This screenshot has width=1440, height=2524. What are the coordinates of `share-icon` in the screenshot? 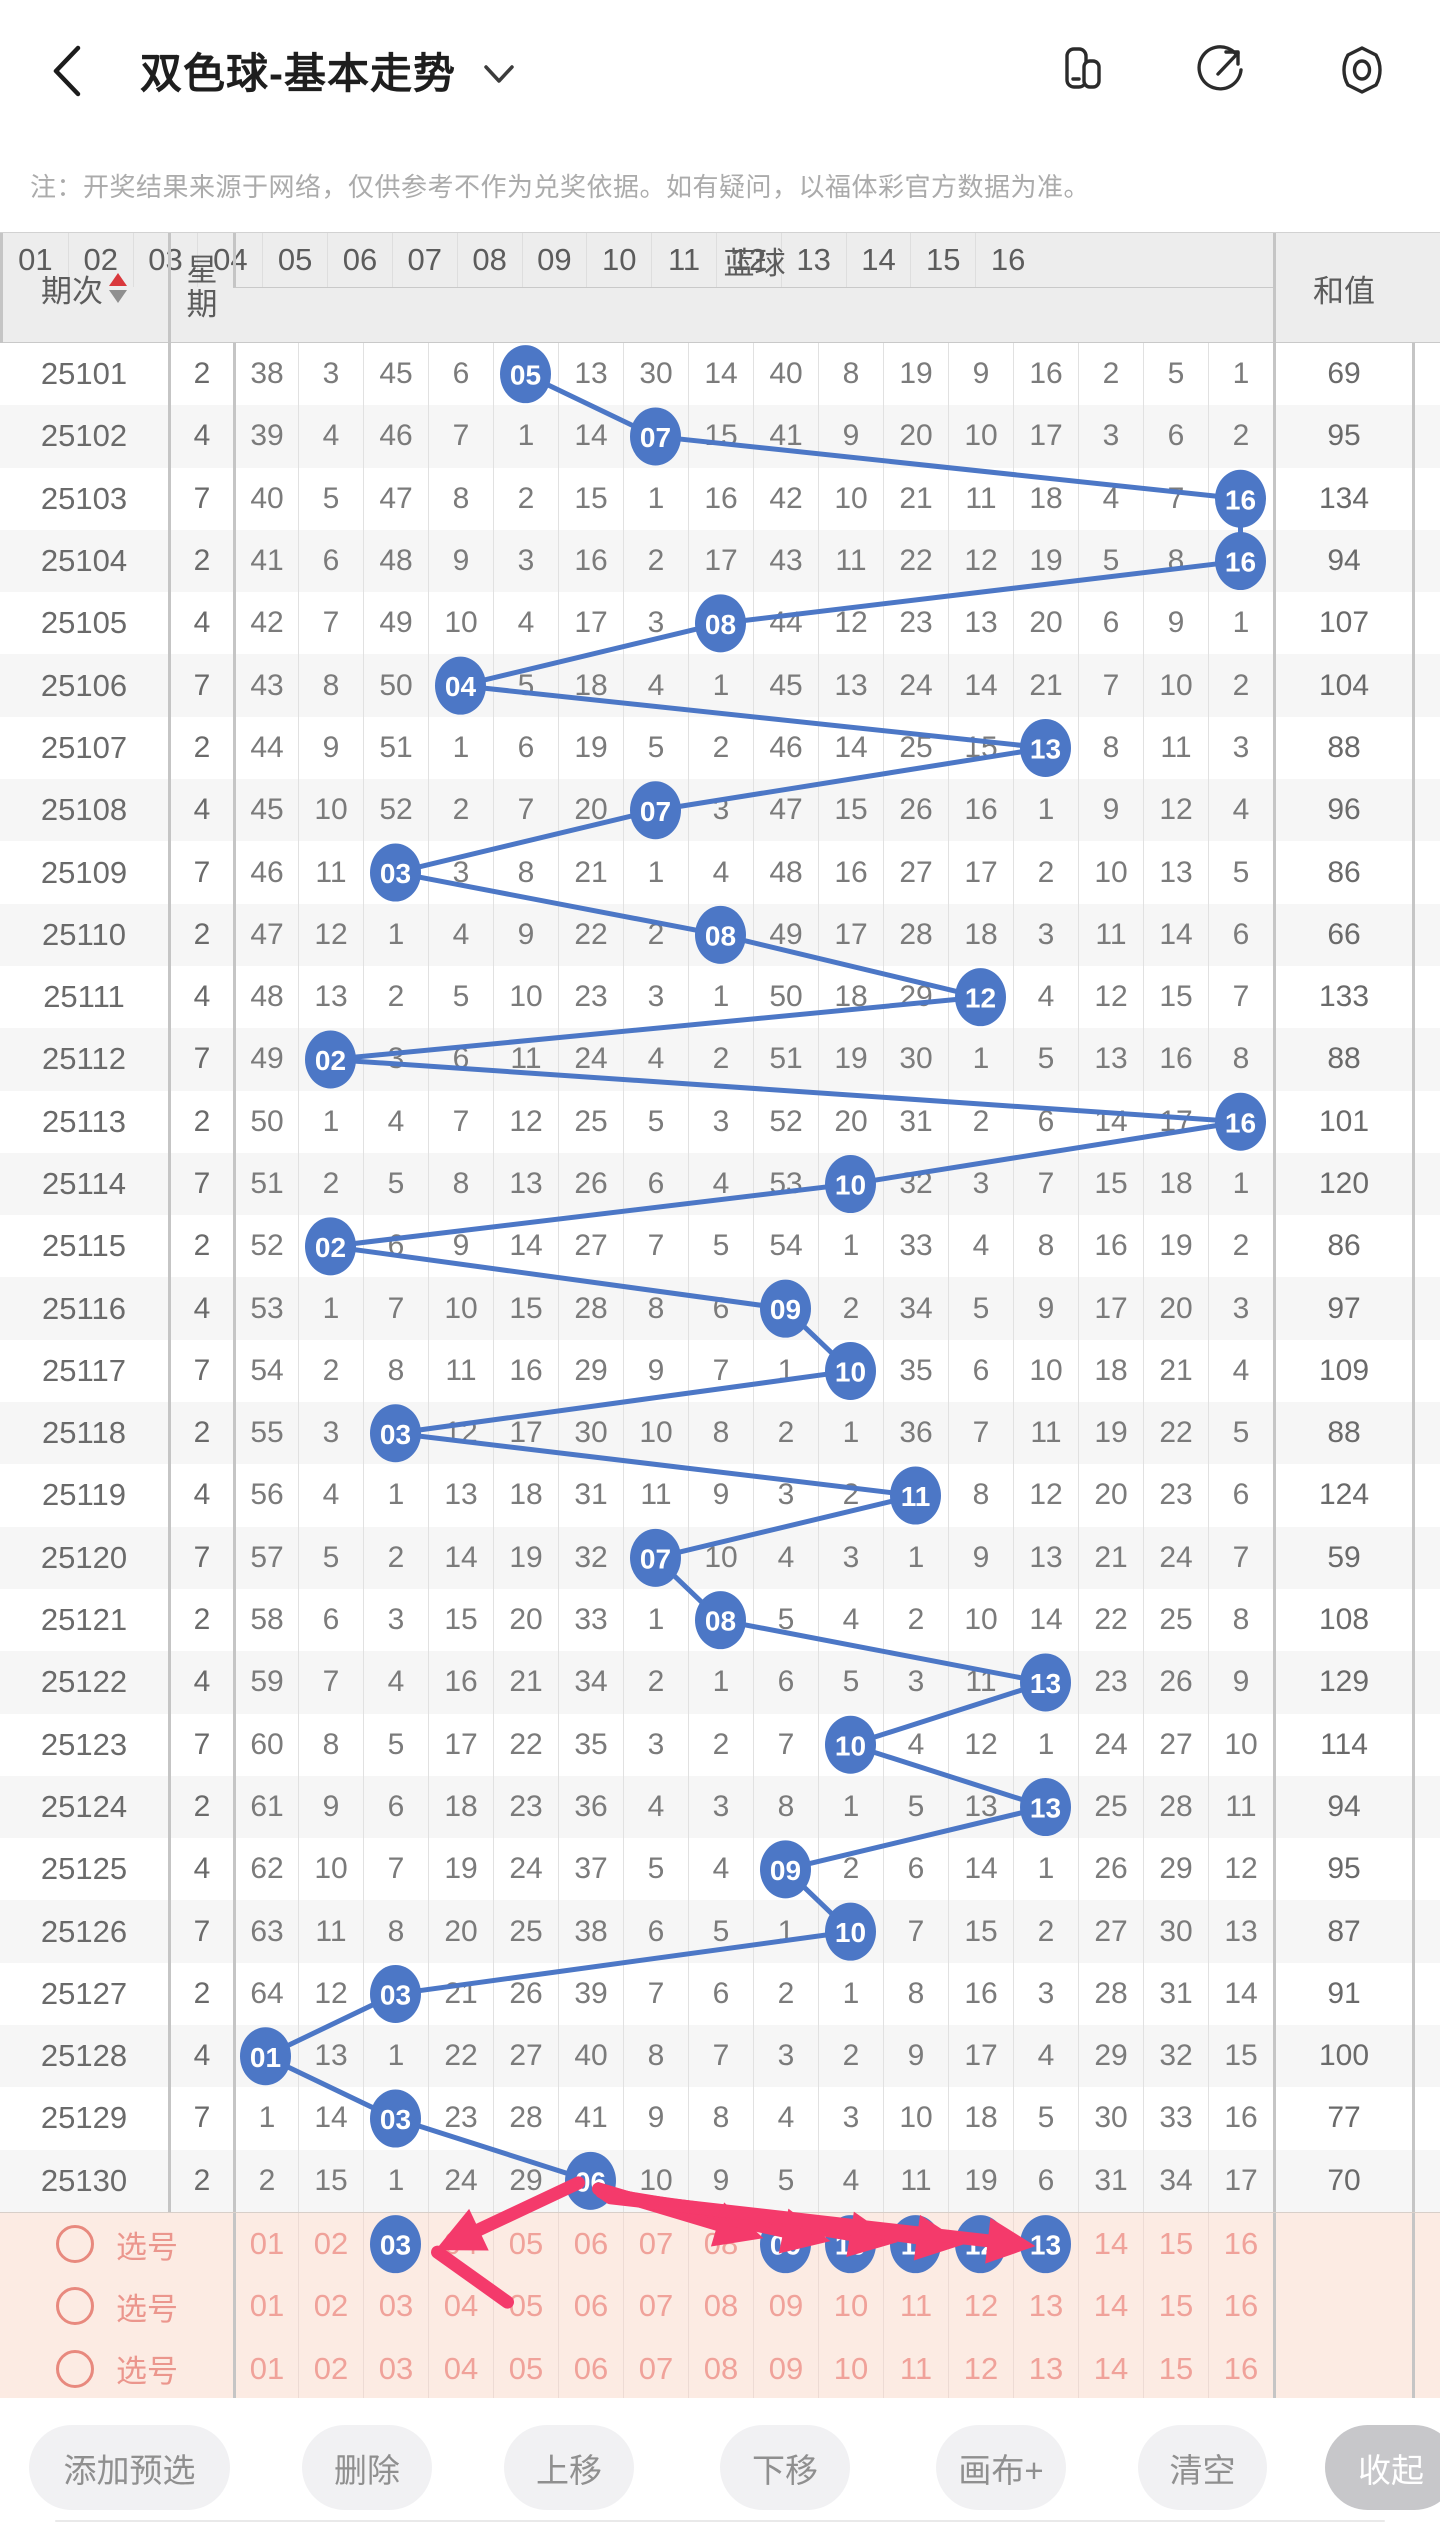 It's located at (1222, 70).